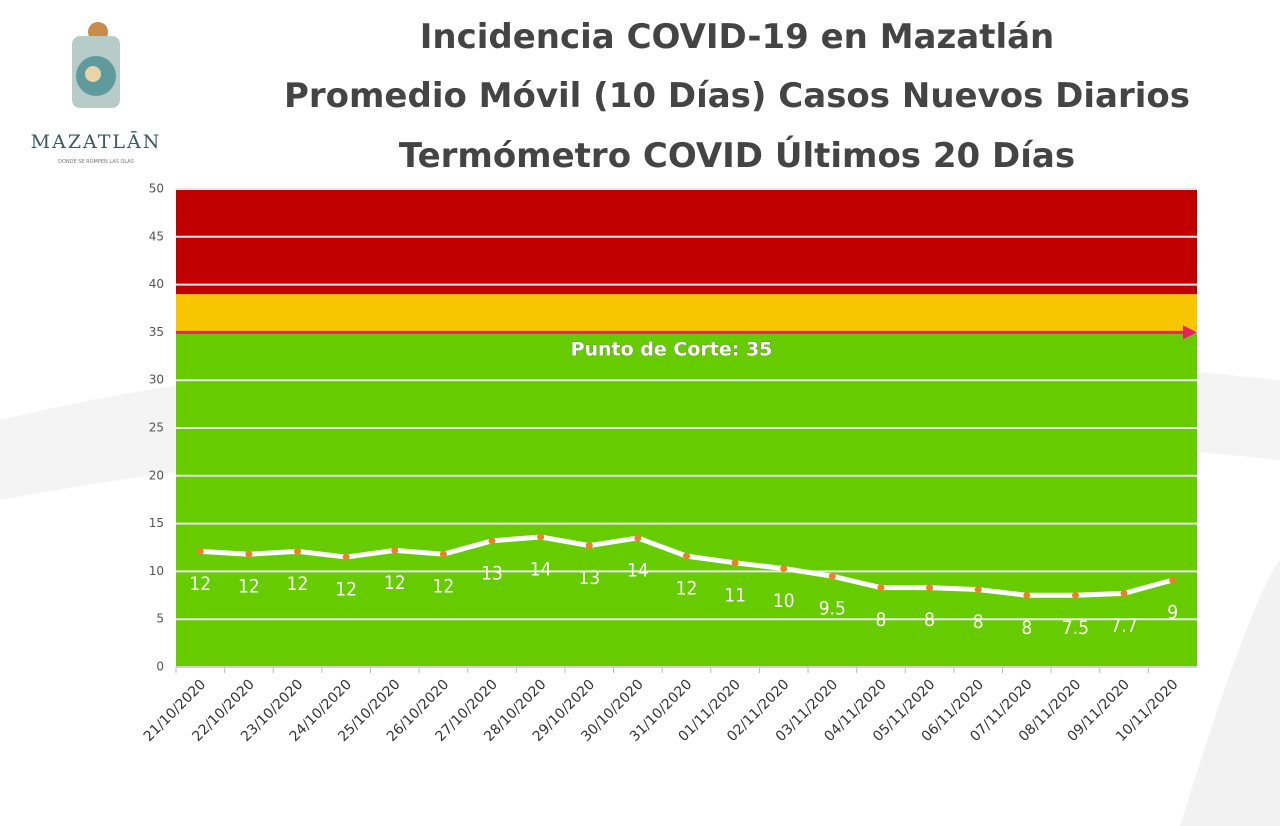 Image resolution: width=1280 pixels, height=826 pixels. I want to click on y-tick-label: 10, so click(156, 571).